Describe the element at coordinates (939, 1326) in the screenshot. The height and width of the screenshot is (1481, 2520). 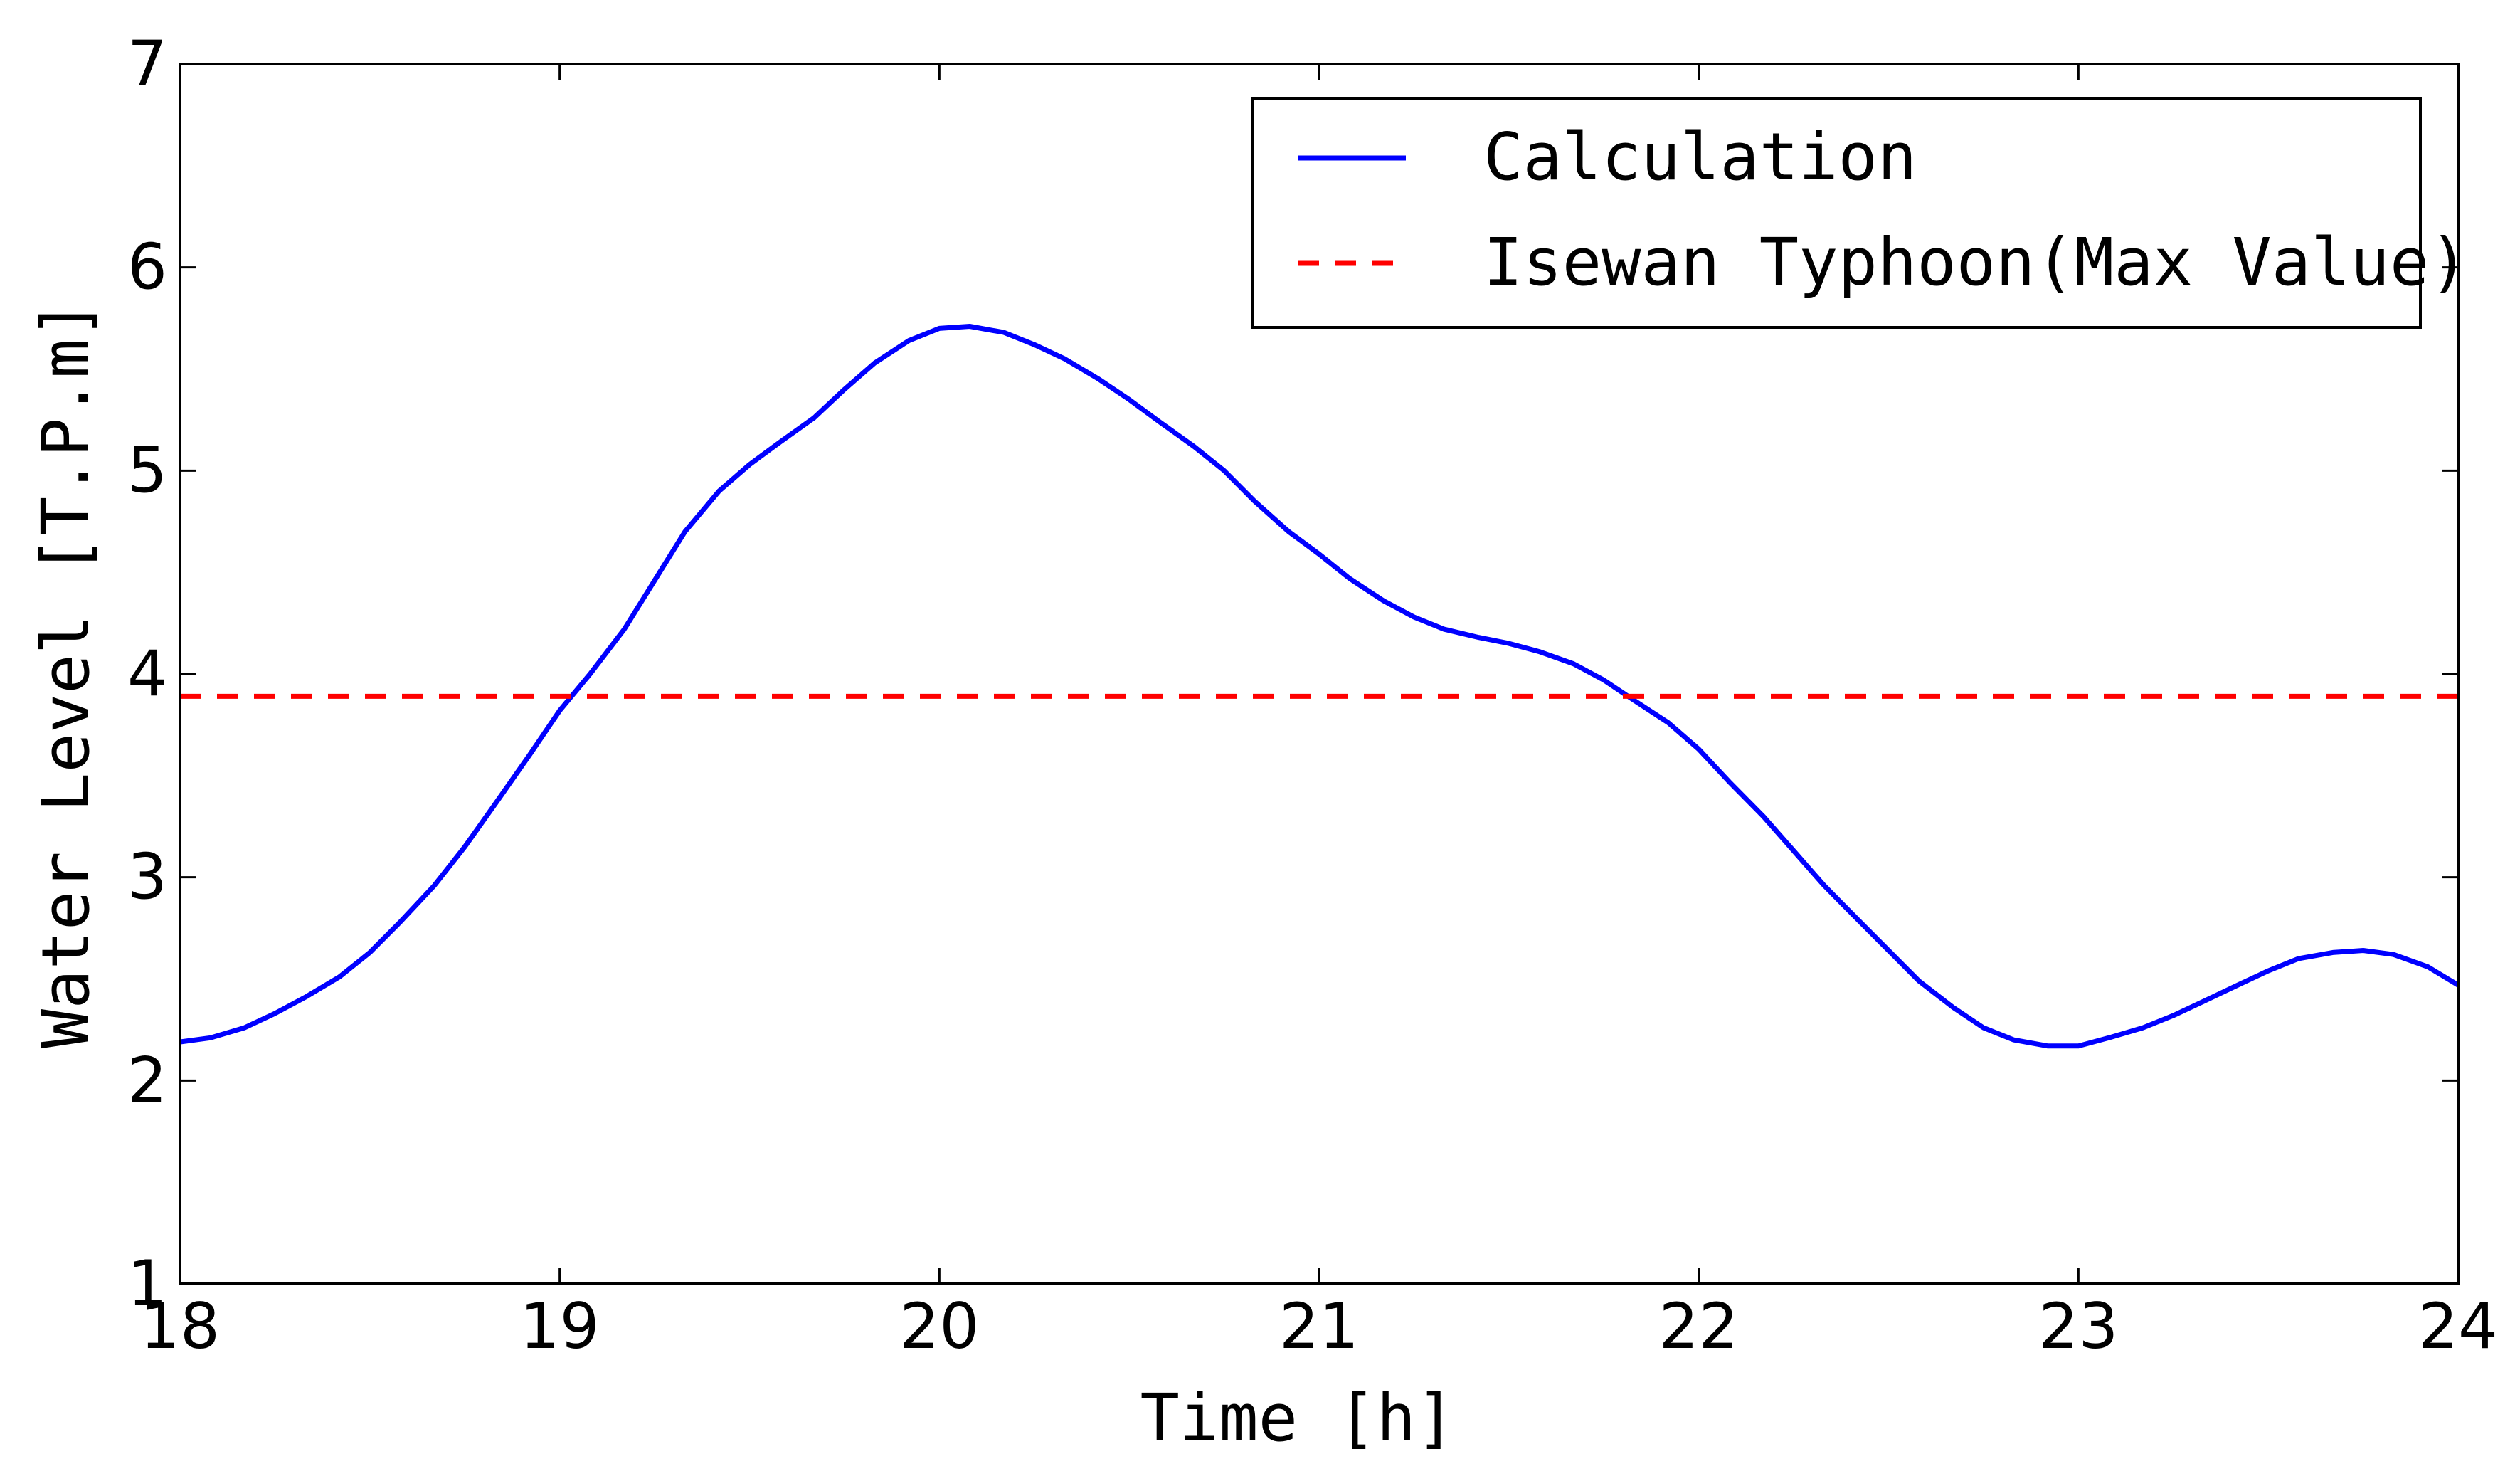
I see `x-tick-label: 20` at that location.